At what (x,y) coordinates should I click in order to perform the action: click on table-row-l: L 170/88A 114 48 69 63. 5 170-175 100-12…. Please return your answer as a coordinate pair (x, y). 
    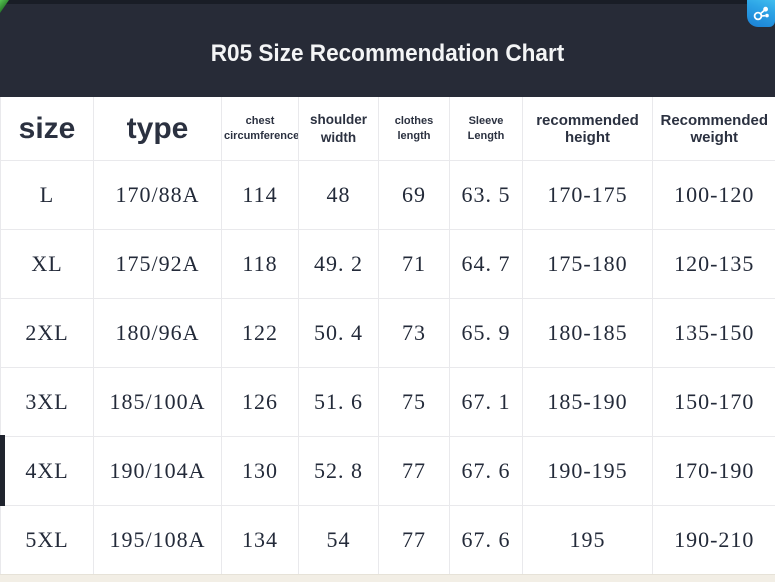
    Looking at the image, I should click on (387, 195).